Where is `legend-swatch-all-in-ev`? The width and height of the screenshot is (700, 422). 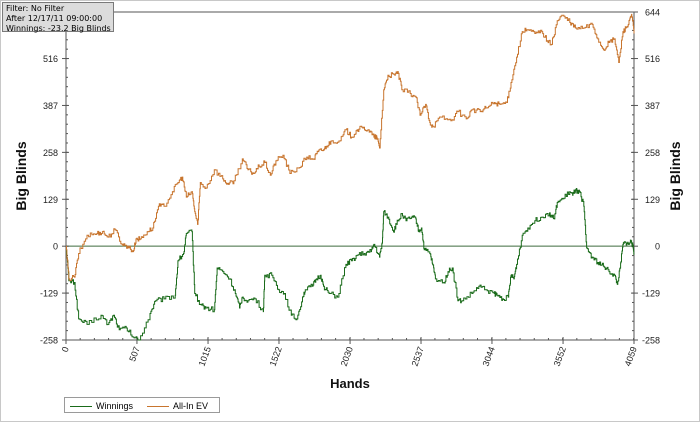
legend-swatch-all-in-ev is located at coordinates (158, 406).